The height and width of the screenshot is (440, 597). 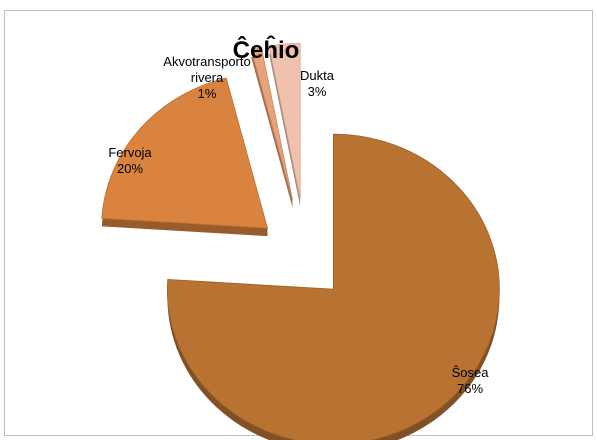 I want to click on slice-depth-dukta, so click(x=285, y=125).